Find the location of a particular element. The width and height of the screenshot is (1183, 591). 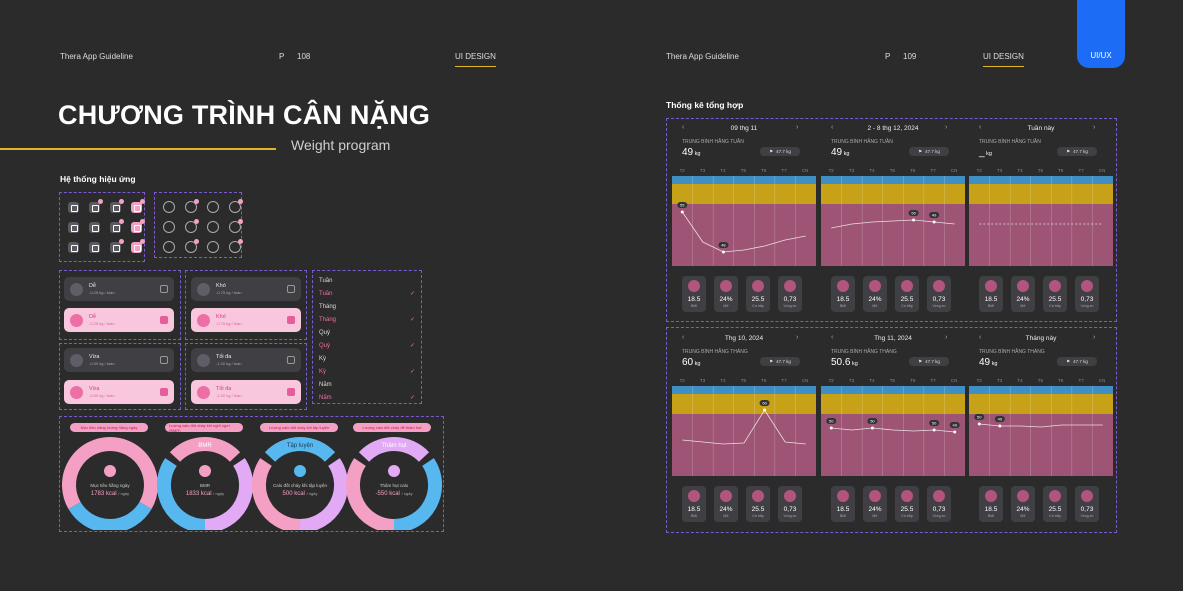

donut-value: -550 kcal is located at coordinates (387, 494).